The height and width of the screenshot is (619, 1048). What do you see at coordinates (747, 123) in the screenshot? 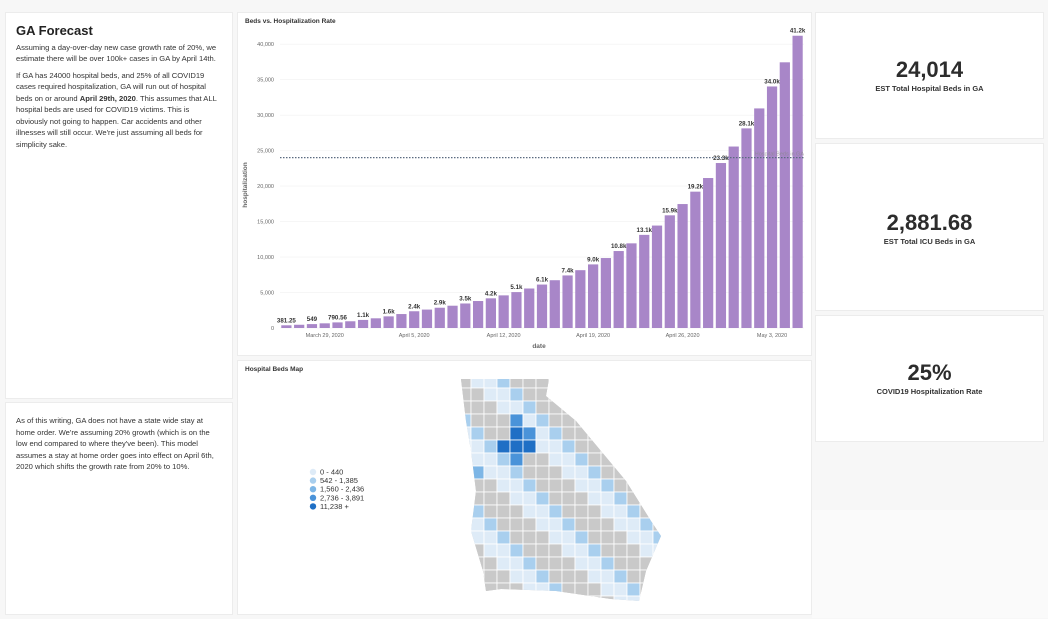
I see `value-label: 28.1k` at bounding box center [747, 123].